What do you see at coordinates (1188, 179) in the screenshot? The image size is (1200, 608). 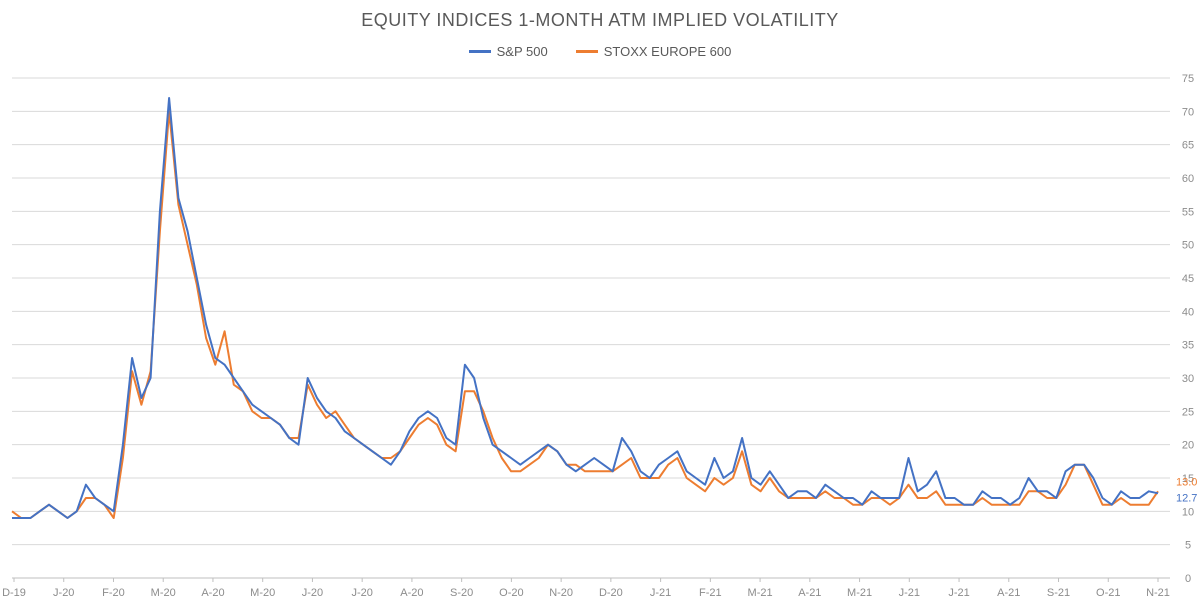 I see `y-tick-label-60: 60` at bounding box center [1188, 179].